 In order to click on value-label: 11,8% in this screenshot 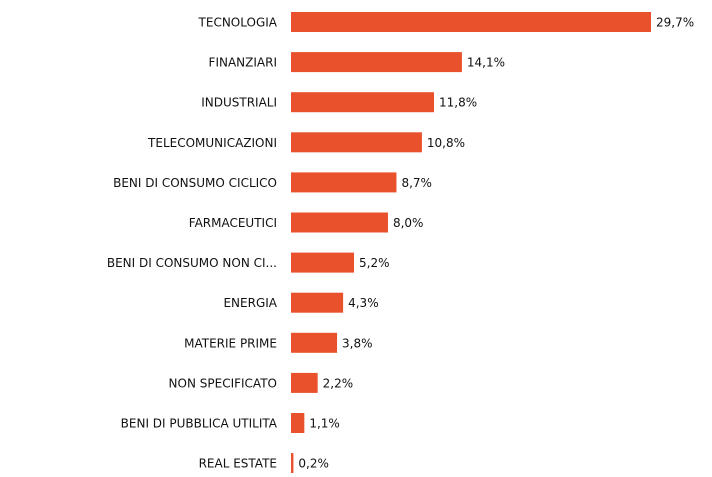, I will do `click(458, 103)`.